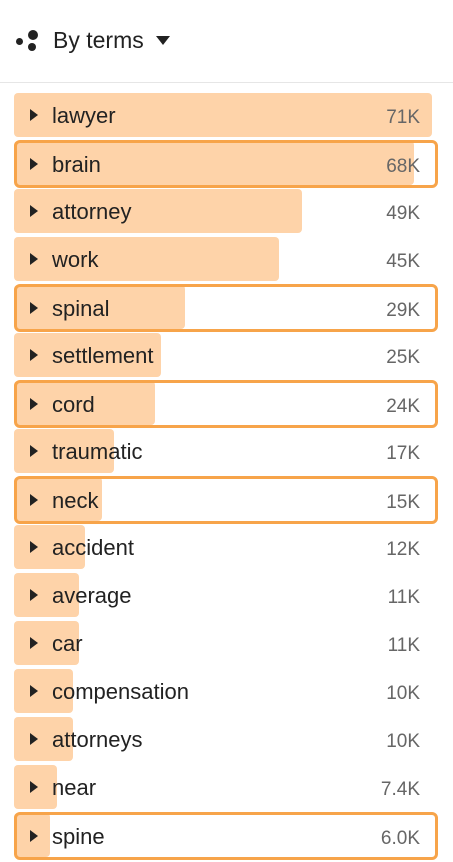 Image resolution: width=453 pixels, height=862 pixels. What do you see at coordinates (78, 836) in the screenshot?
I see `term-label: spine` at bounding box center [78, 836].